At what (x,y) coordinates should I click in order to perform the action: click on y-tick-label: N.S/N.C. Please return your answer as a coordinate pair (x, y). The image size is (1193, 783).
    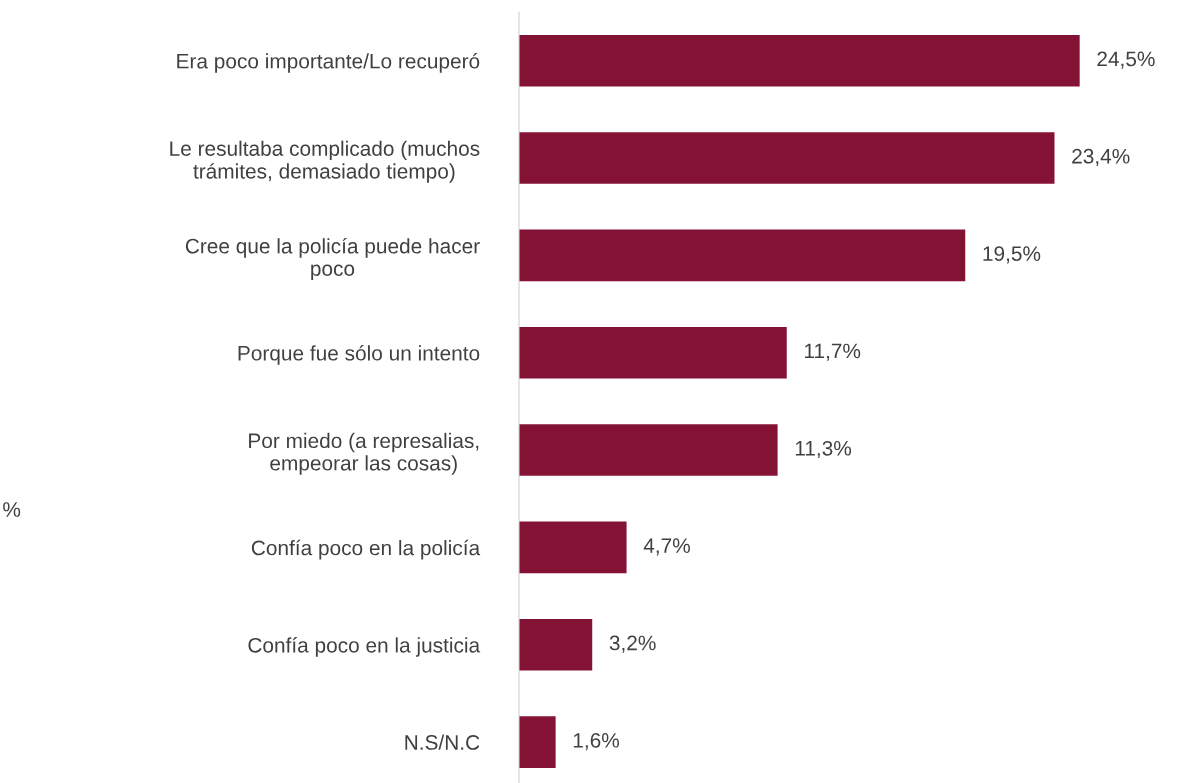
    Looking at the image, I should click on (442, 742).